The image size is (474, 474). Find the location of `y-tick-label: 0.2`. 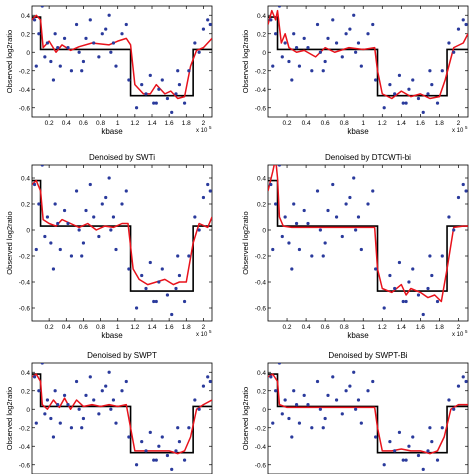

y-tick-label: 0.2 is located at coordinates (25, 391).